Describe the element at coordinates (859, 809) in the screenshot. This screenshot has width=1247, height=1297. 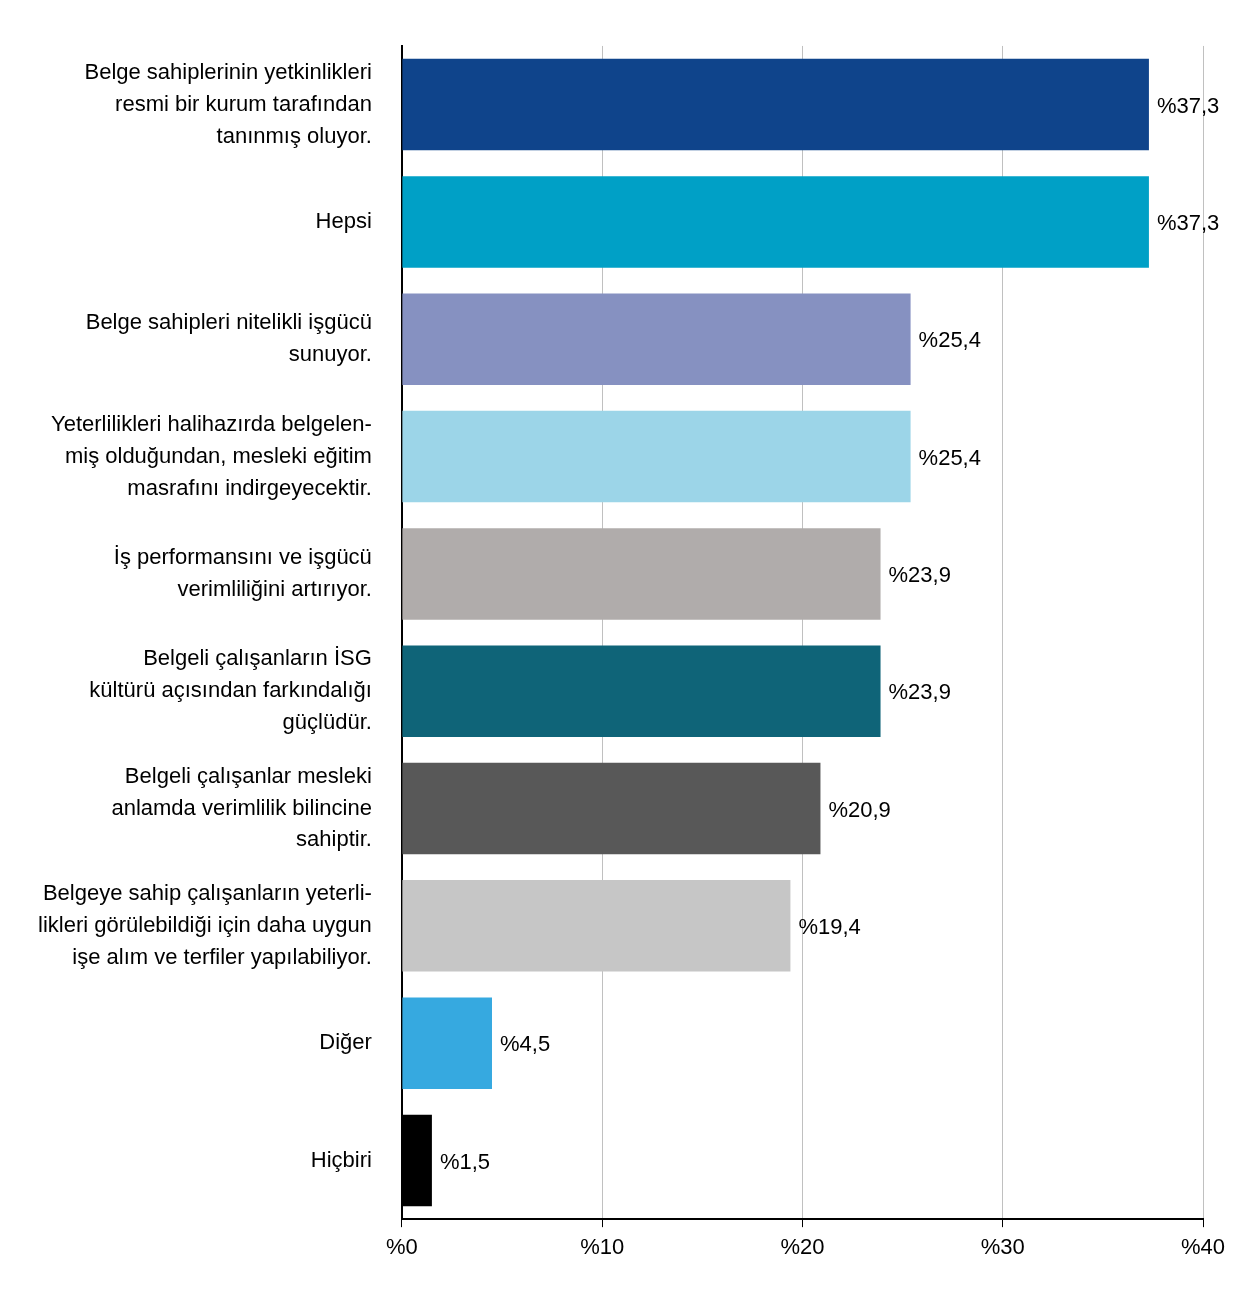
I see `data-label: %20,9` at that location.